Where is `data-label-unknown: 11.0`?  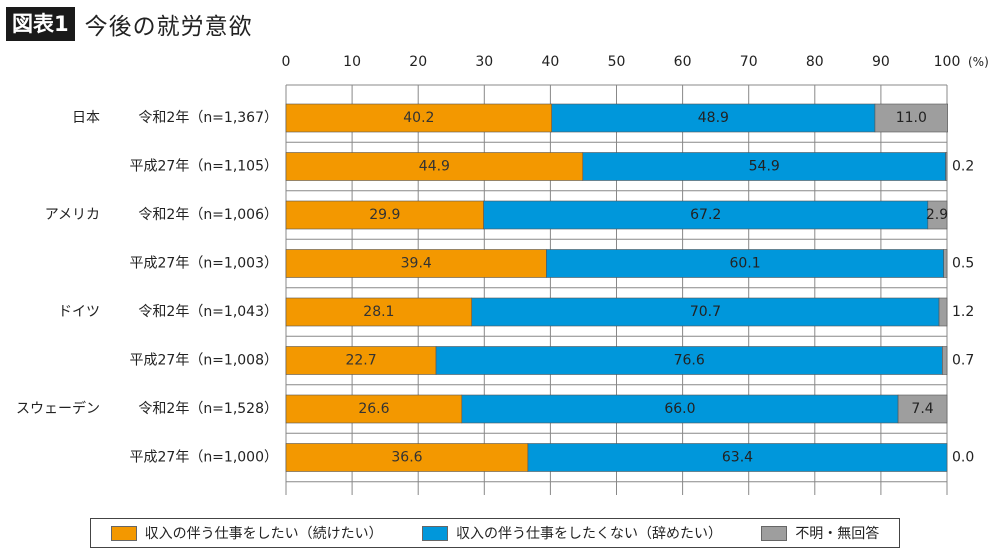 data-label-unknown: 11.0 is located at coordinates (911, 118).